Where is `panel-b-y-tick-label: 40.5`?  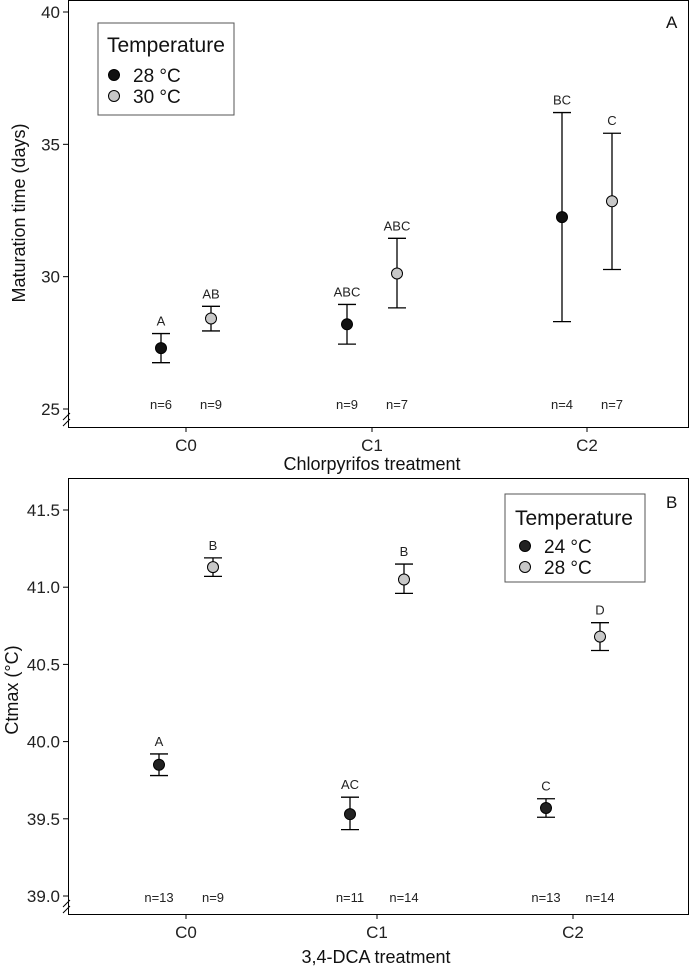
panel-b-y-tick-label: 40.5 is located at coordinates (43, 664).